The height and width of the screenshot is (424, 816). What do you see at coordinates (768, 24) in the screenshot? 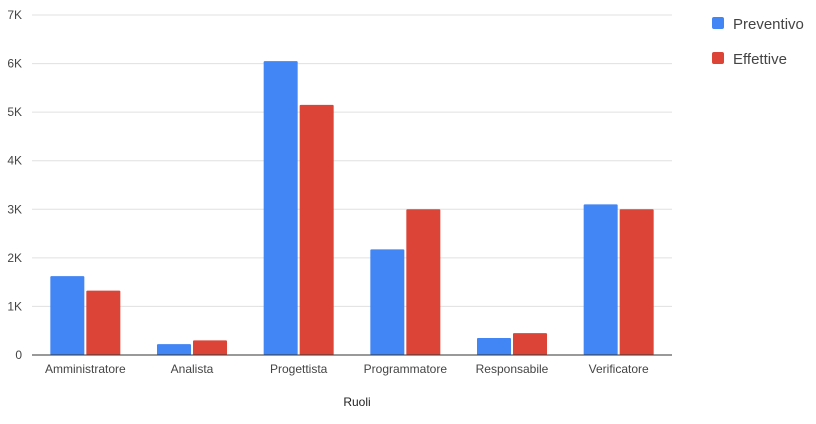
I see `legend-label-preventivo: Preventivo` at bounding box center [768, 24].